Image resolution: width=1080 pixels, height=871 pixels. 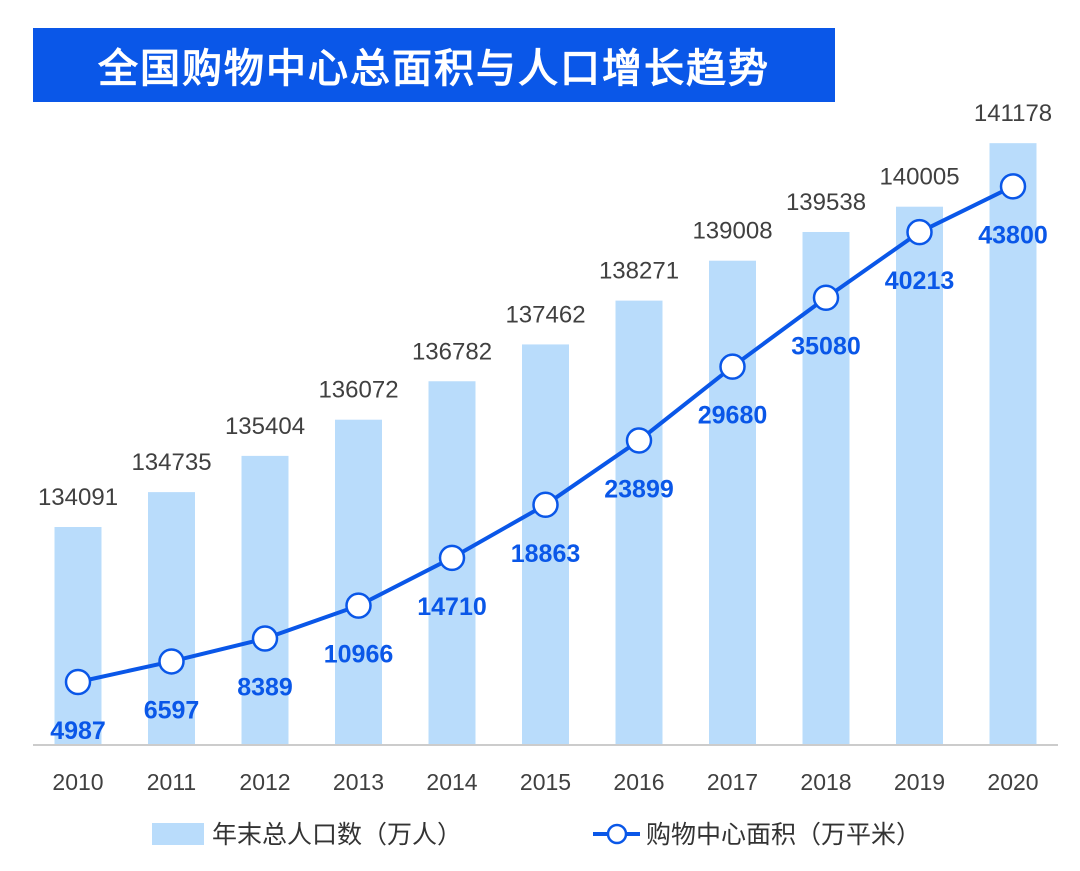 What do you see at coordinates (265, 426) in the screenshot?
I see `population-label-2012: 135404` at bounding box center [265, 426].